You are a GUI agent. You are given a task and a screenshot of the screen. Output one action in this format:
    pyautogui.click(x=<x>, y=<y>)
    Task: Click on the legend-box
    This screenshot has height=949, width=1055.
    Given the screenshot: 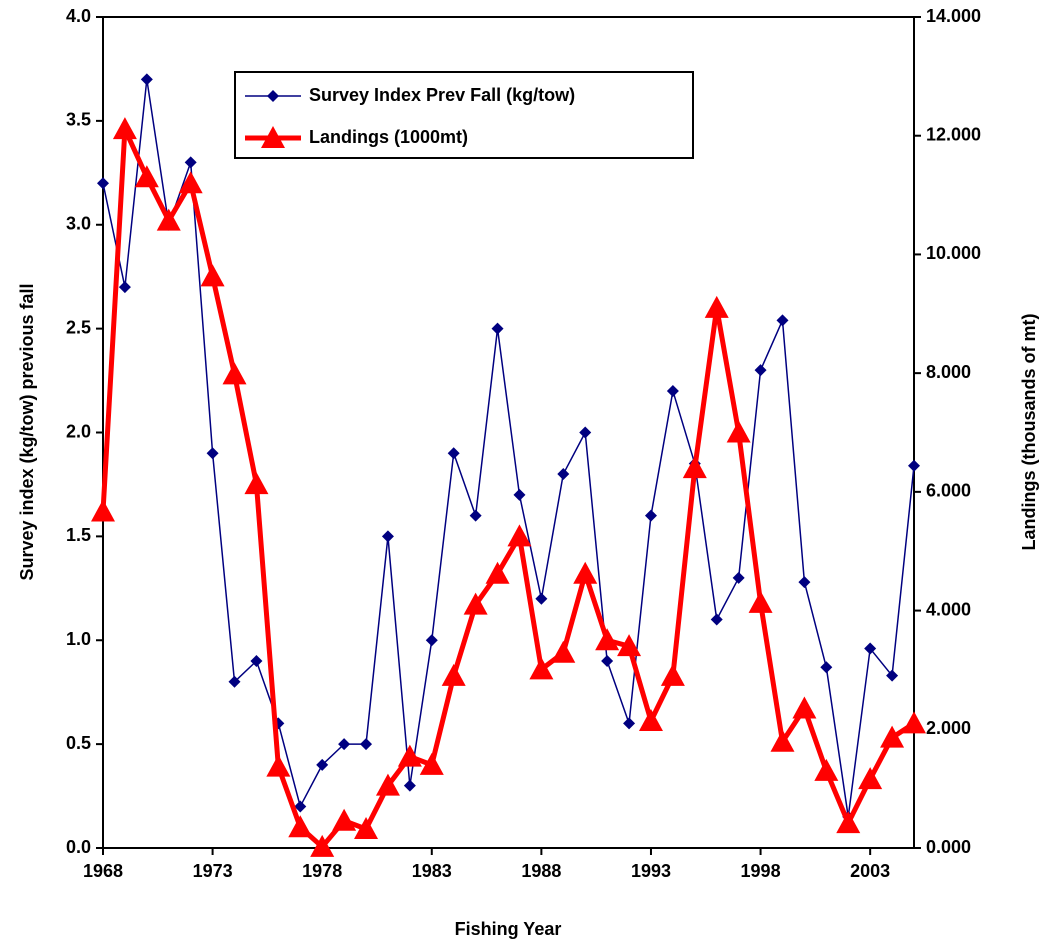 What is the action you would take?
    pyautogui.click(x=464, y=115)
    